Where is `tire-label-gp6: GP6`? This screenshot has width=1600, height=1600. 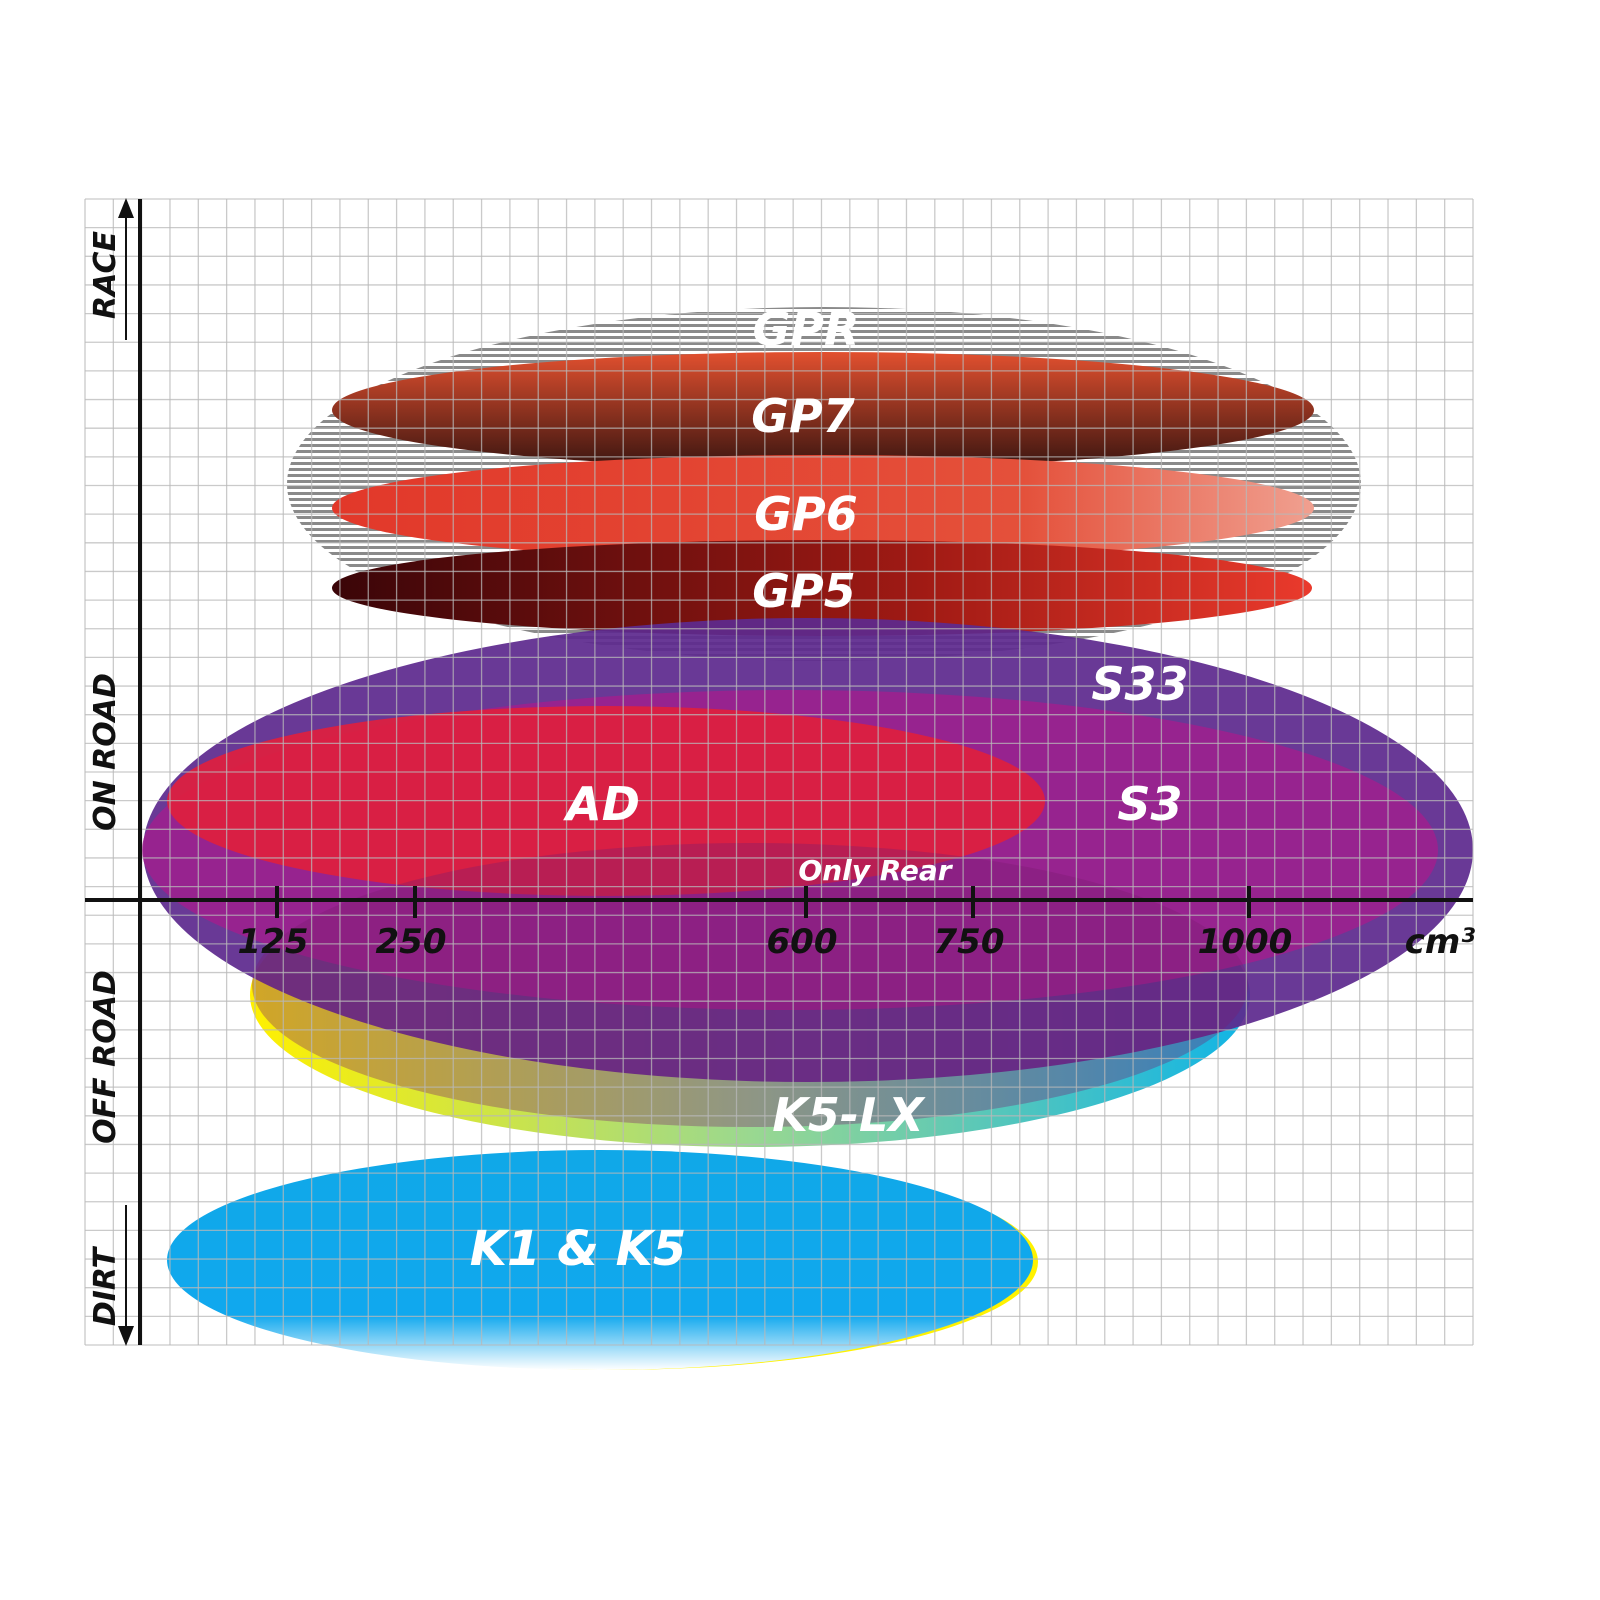 tire-label-gp6: GP6 is located at coordinates (805, 514).